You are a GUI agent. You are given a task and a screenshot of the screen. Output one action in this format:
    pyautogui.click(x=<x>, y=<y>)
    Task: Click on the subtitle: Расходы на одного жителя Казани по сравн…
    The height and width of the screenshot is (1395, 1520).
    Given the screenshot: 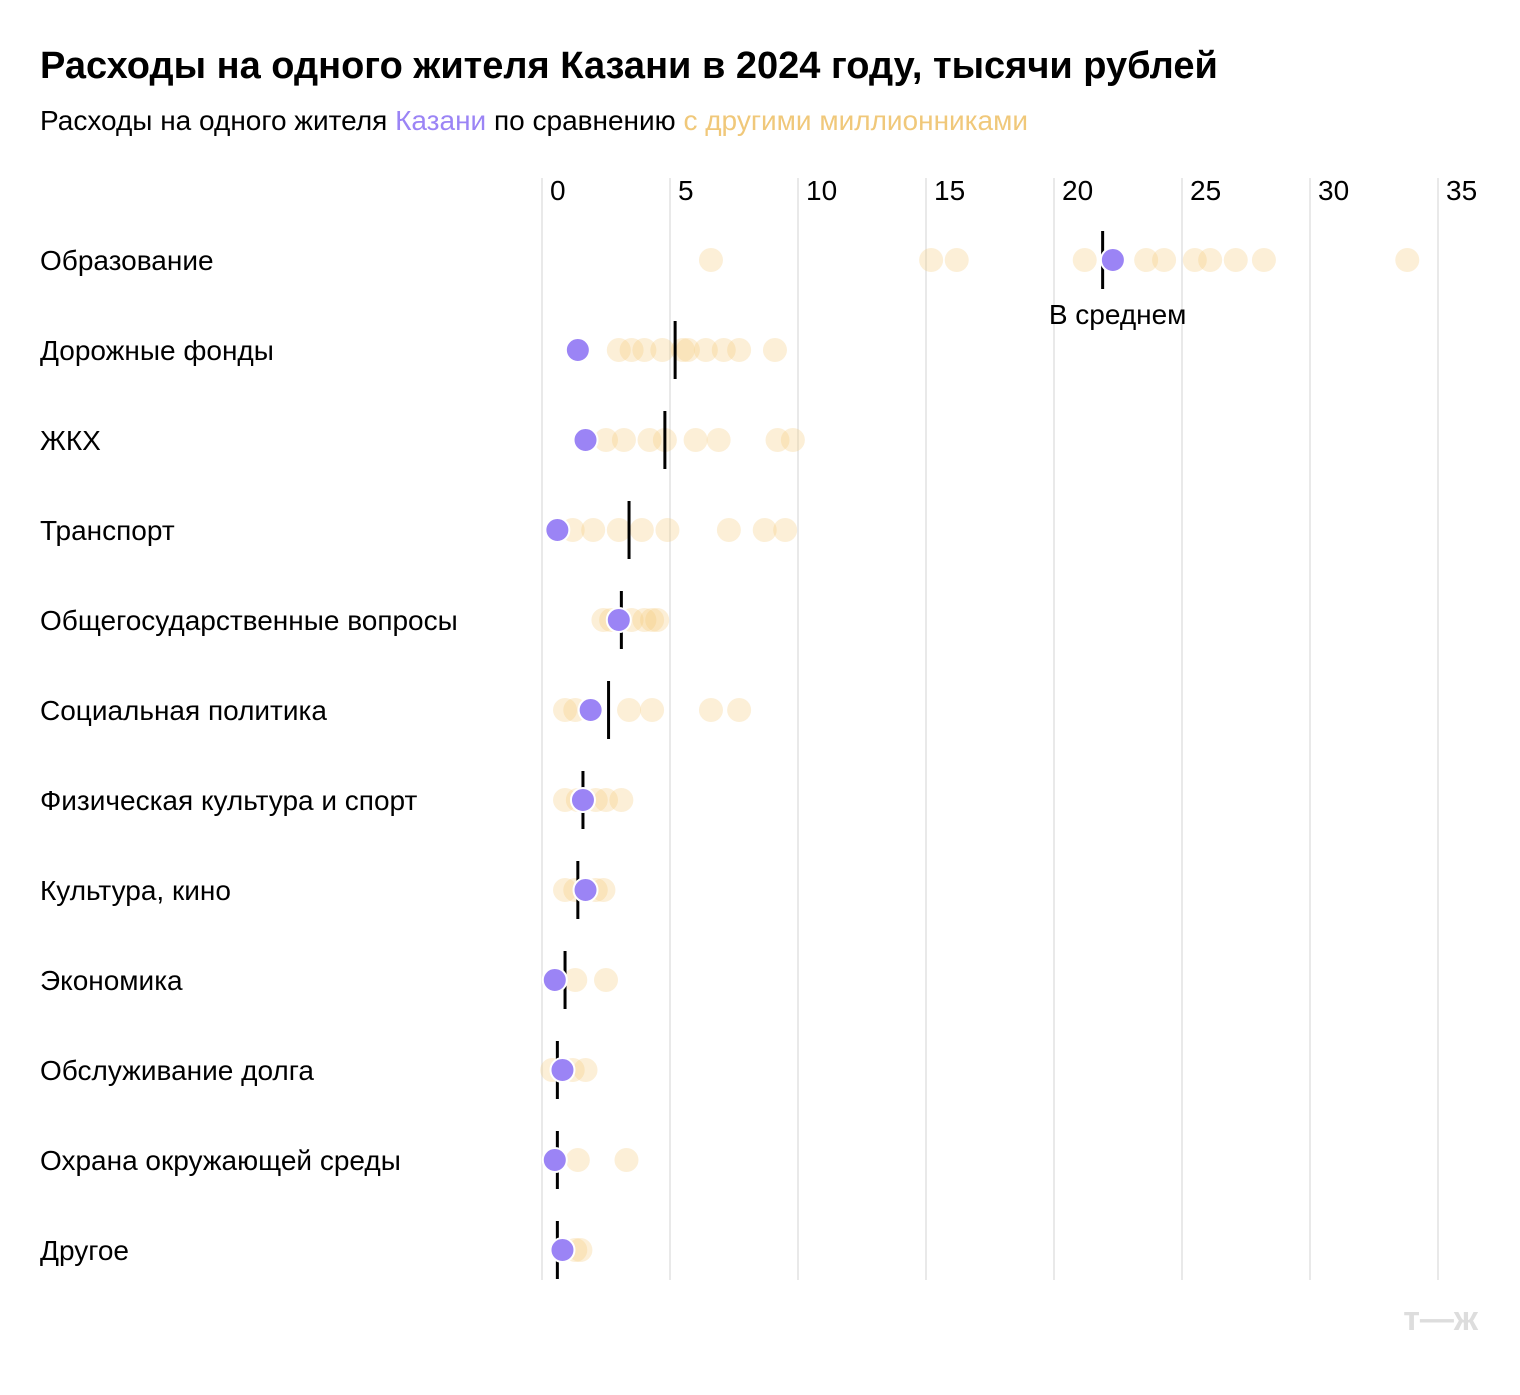 What is the action you would take?
    pyautogui.click(x=534, y=120)
    